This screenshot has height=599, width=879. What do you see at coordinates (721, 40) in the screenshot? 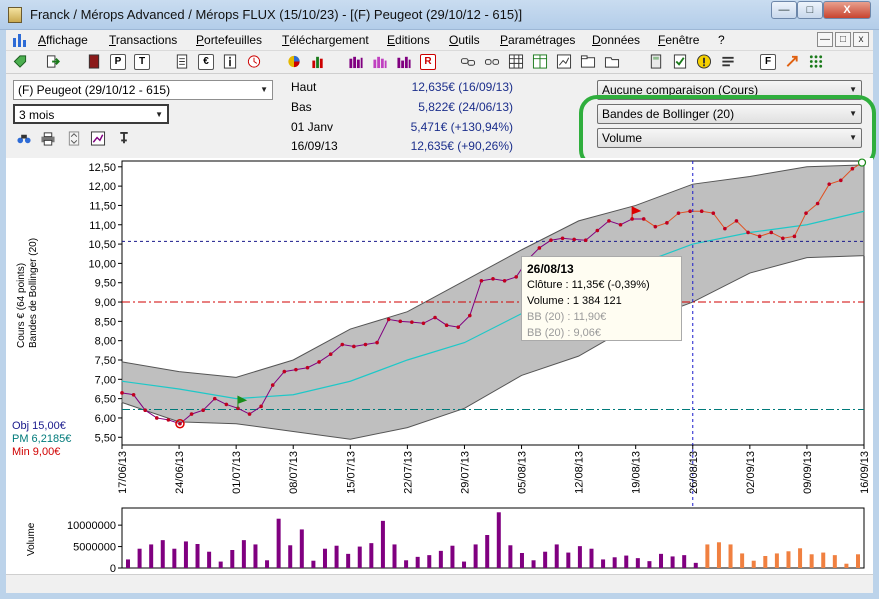
I see `menu-help: ?` at bounding box center [721, 40].